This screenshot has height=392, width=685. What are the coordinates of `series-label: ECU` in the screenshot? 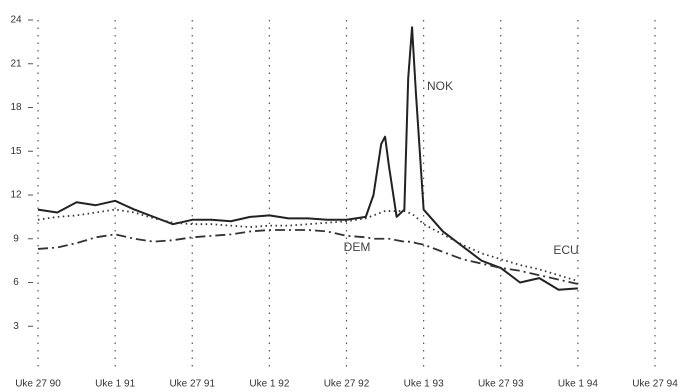 It's located at (565, 250).